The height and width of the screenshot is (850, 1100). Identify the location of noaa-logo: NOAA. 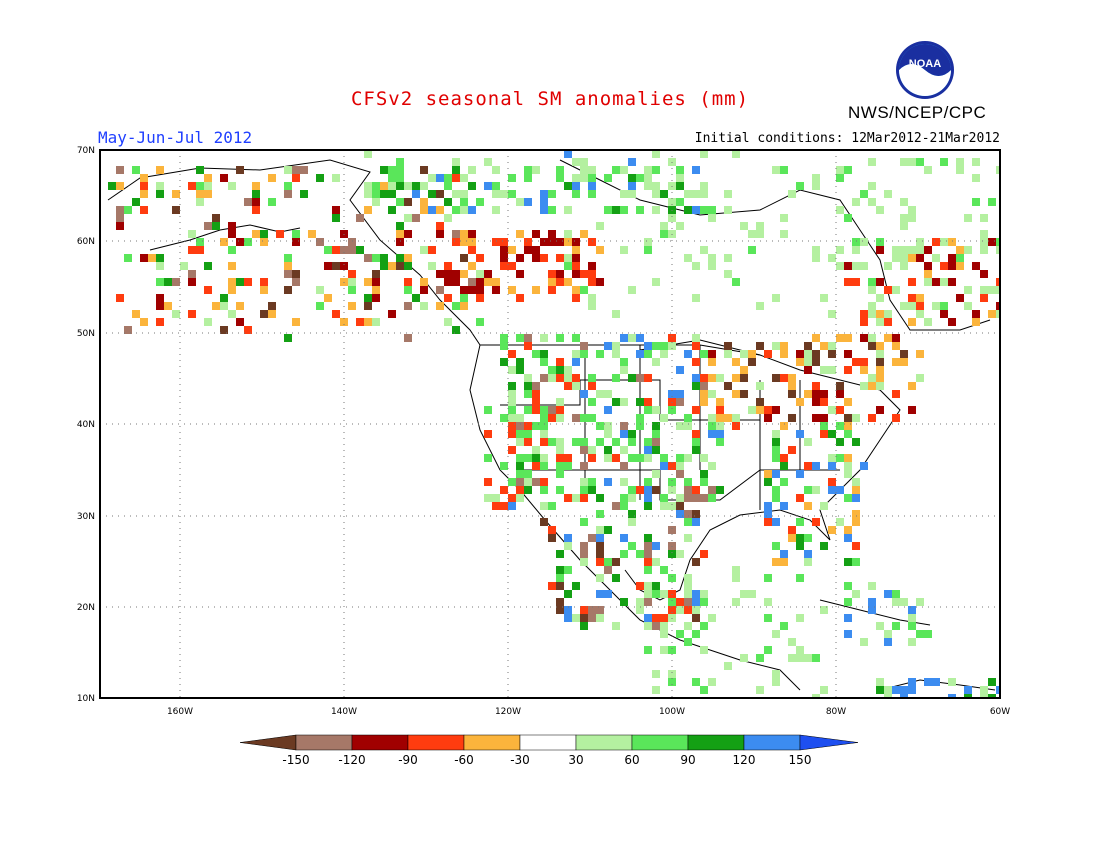
(925, 70).